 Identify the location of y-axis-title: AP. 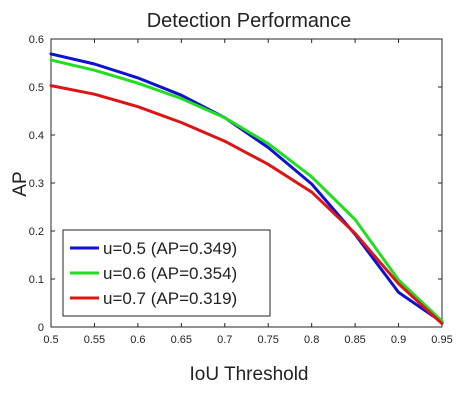
(20, 183).